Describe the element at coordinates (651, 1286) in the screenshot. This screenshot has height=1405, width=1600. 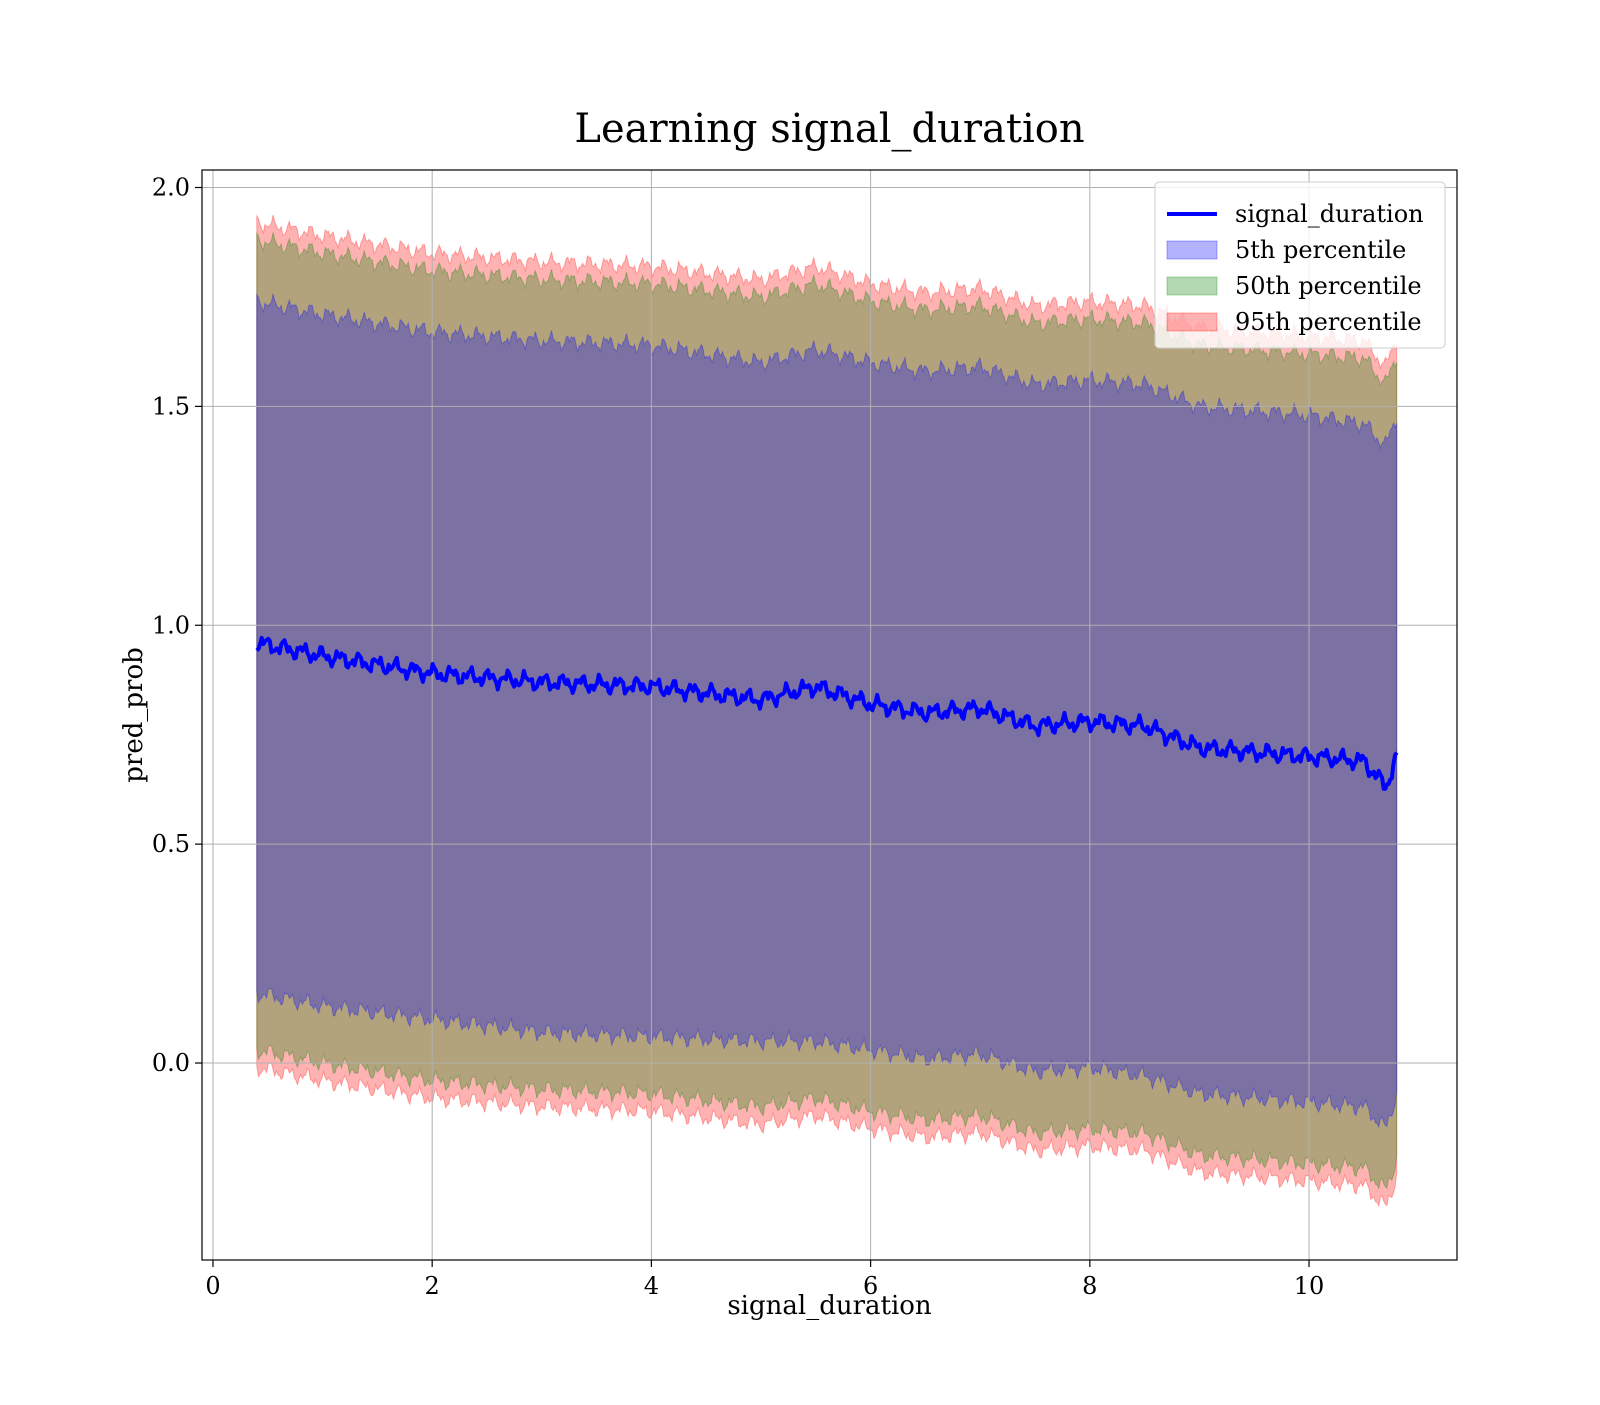
I see `x-tick-label: 4` at that location.